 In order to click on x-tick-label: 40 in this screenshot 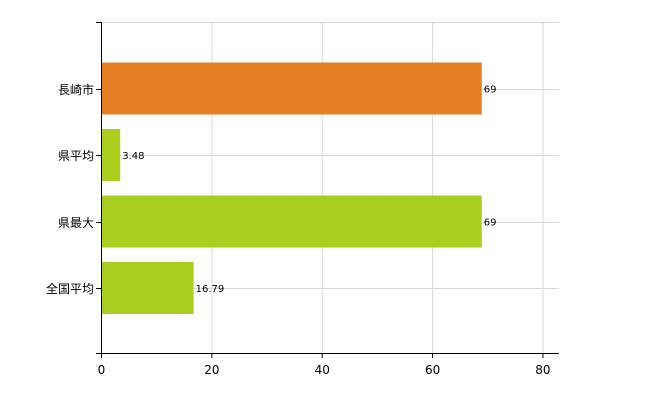, I will do `click(322, 370)`.